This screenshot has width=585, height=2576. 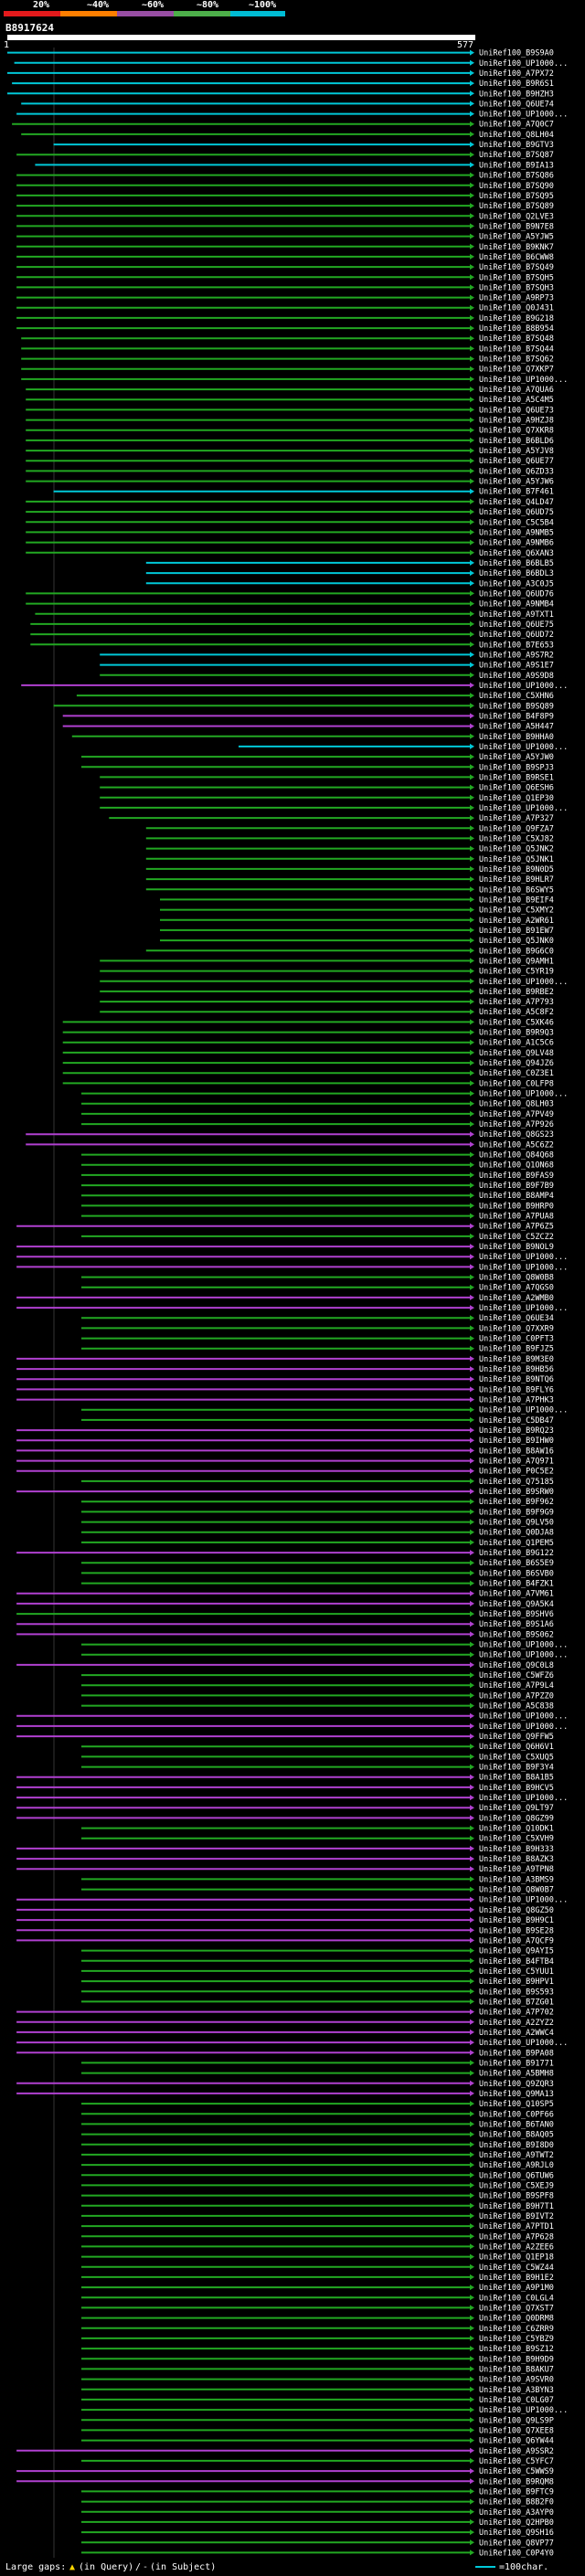 What do you see at coordinates (516, 1063) in the screenshot?
I see `hit-label: UniRef100_Q94JZ6` at bounding box center [516, 1063].